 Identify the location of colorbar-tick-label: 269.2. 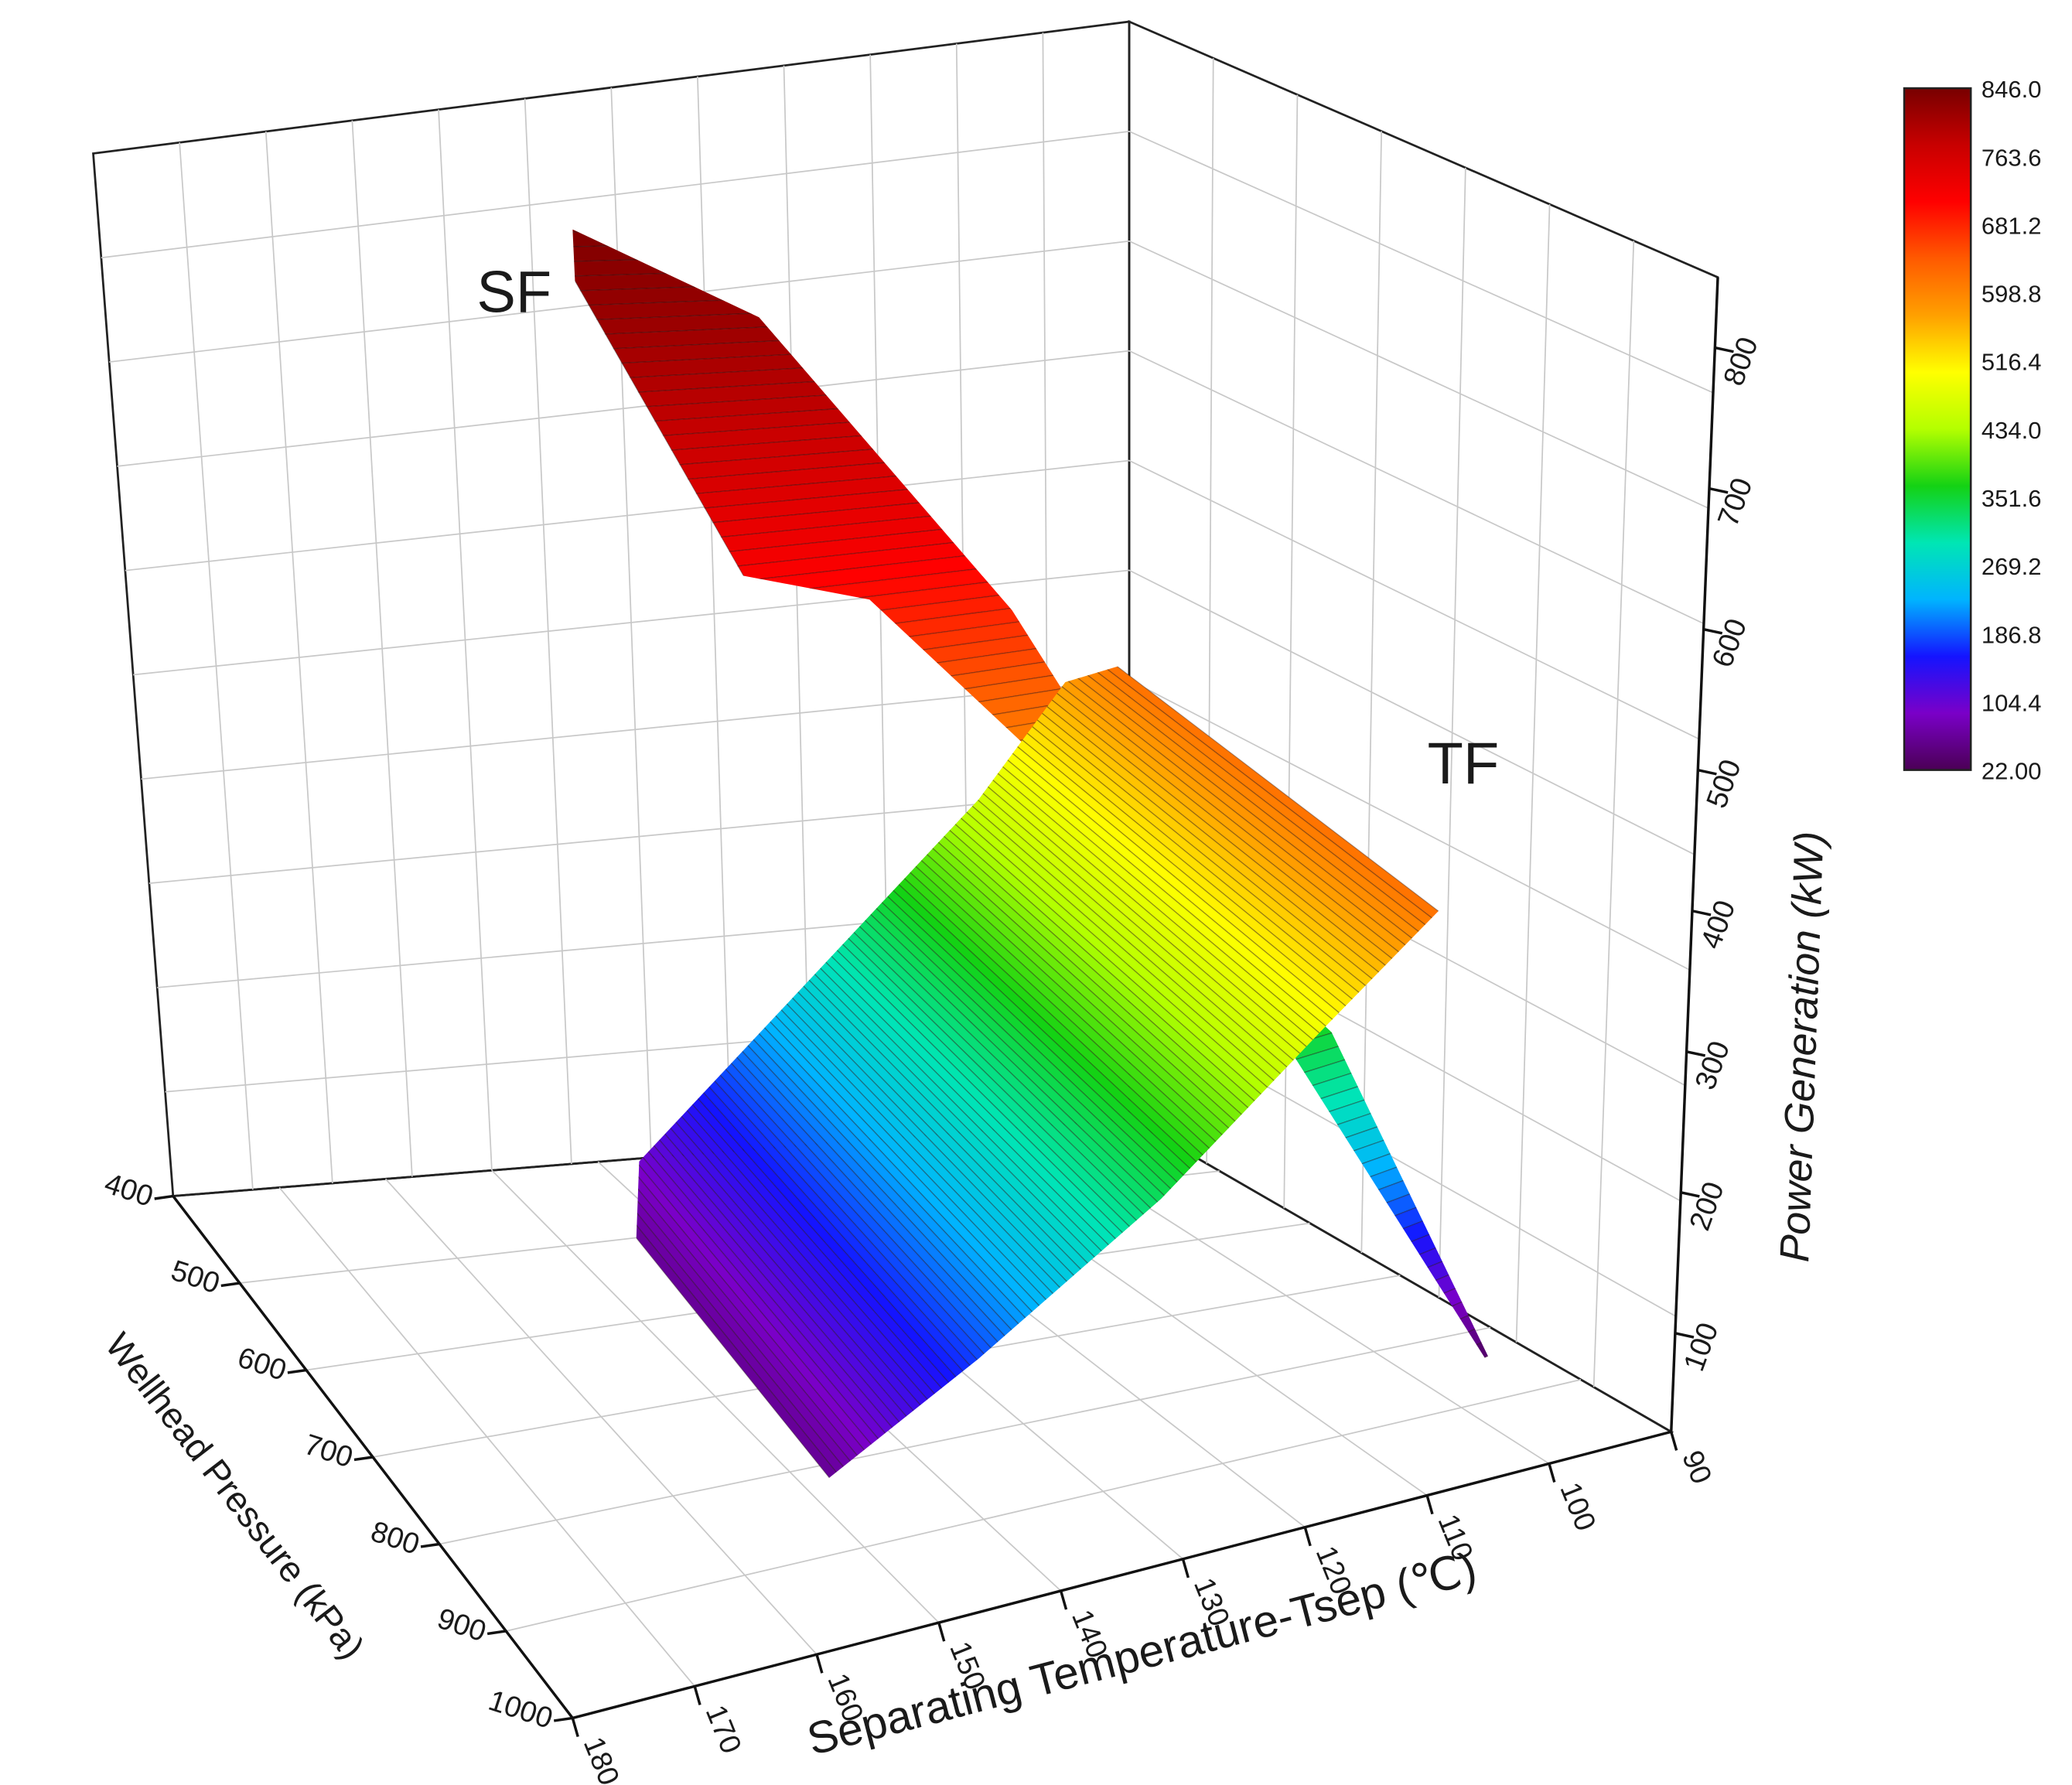
(2012, 566).